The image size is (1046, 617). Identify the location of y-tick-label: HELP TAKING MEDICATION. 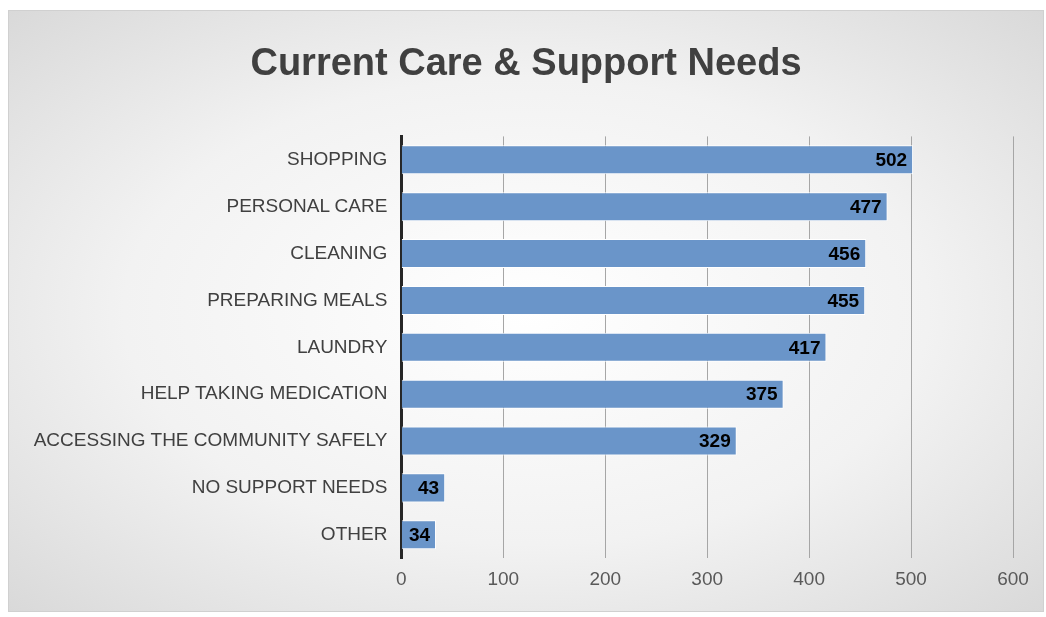
(264, 393).